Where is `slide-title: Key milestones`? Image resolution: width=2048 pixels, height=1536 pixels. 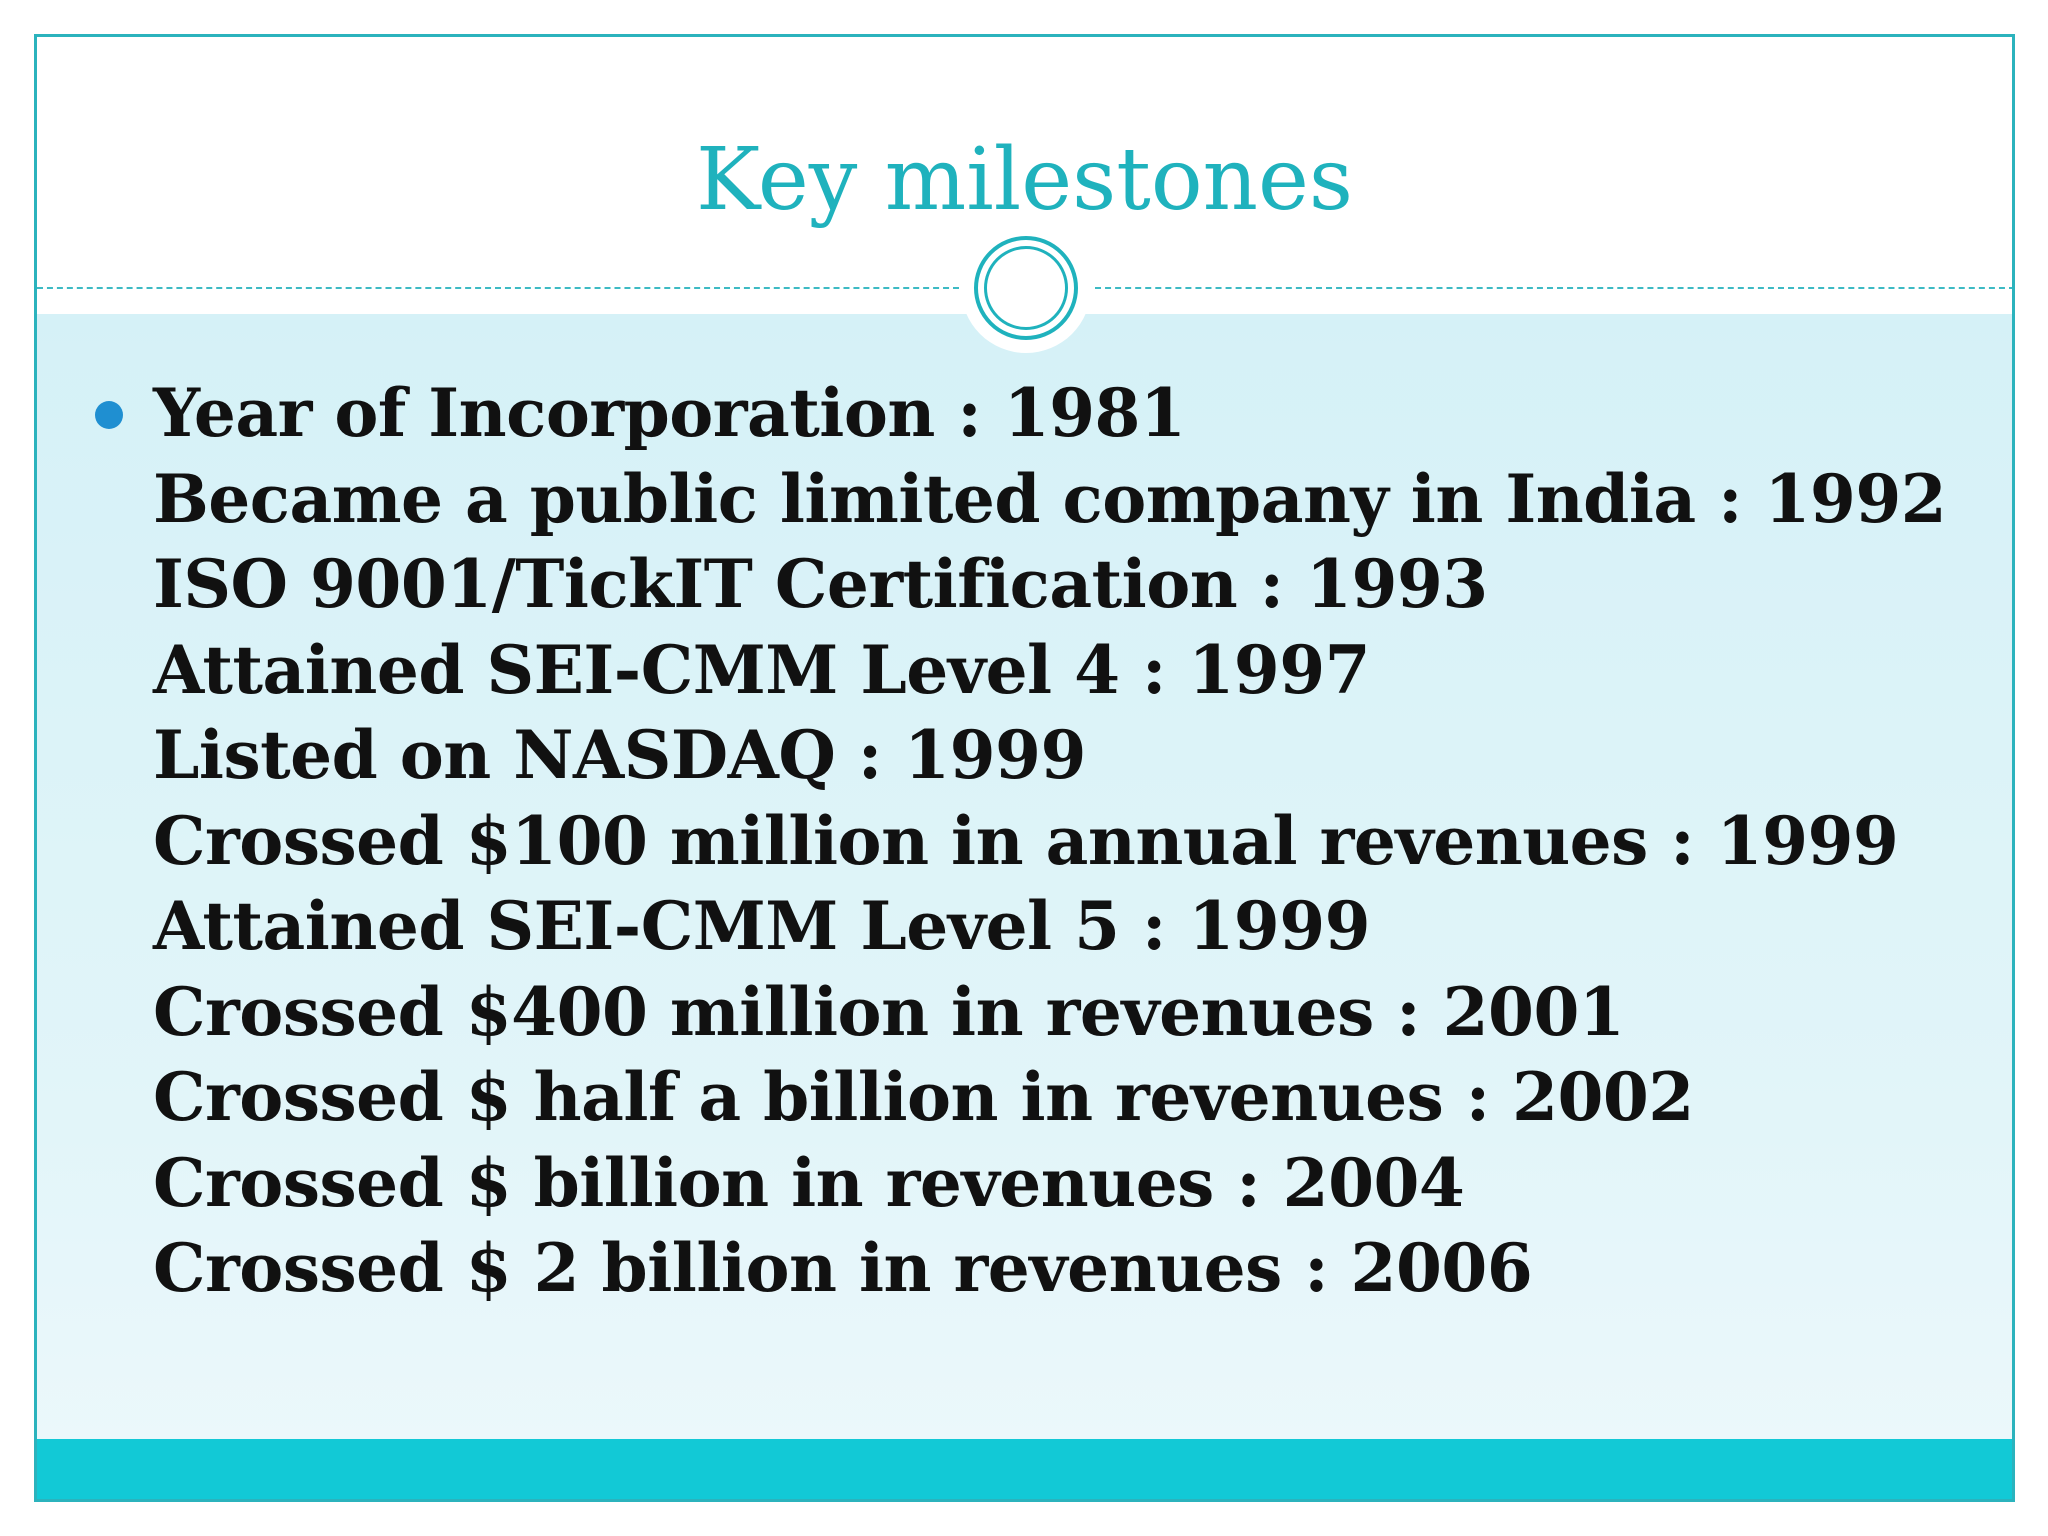 slide-title: Key milestones is located at coordinates (1024, 180).